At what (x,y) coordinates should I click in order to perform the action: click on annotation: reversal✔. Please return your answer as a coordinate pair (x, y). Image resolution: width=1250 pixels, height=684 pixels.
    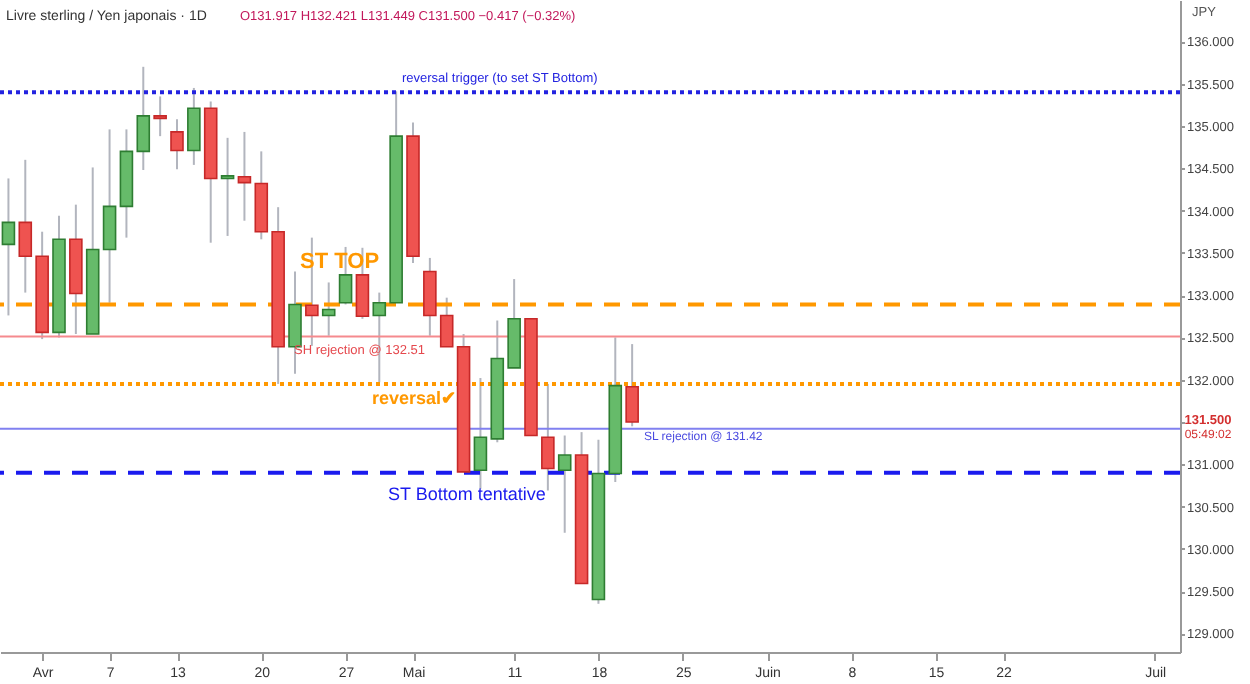
    Looking at the image, I should click on (415, 398).